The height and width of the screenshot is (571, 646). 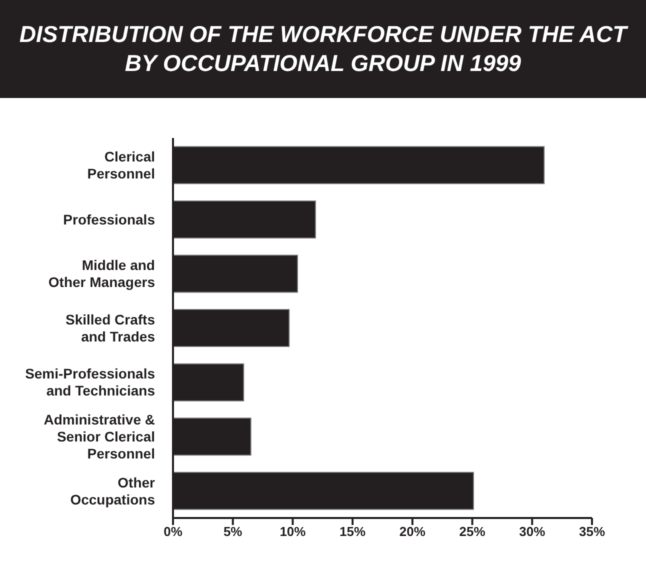 What do you see at coordinates (109, 219) in the screenshot?
I see `y-tick-label: Professionals` at bounding box center [109, 219].